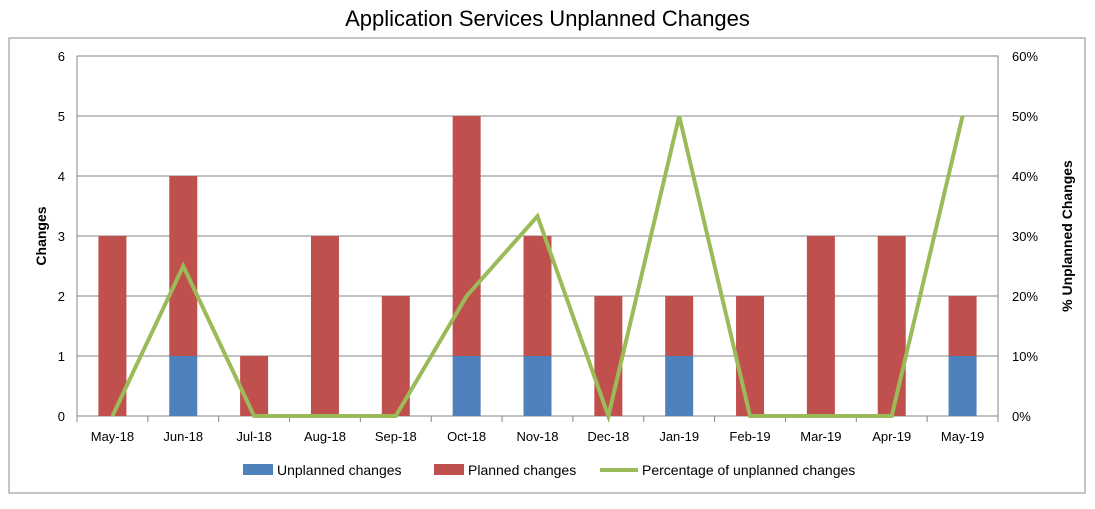 The image size is (1095, 509). I want to click on y-tick-label: 1, so click(61, 356).